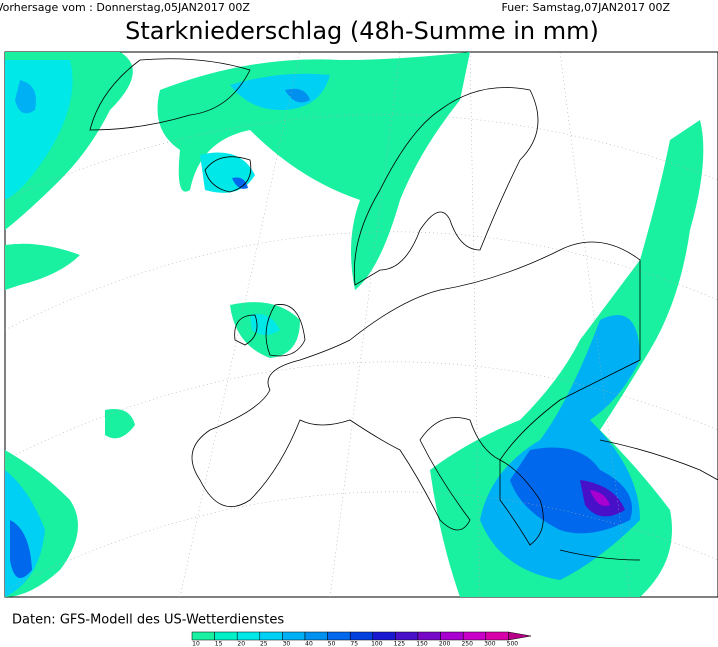 Image resolution: width=718 pixels, height=647 pixels. Describe the element at coordinates (467, 644) in the screenshot. I see `colorbar-label: 250` at that location.